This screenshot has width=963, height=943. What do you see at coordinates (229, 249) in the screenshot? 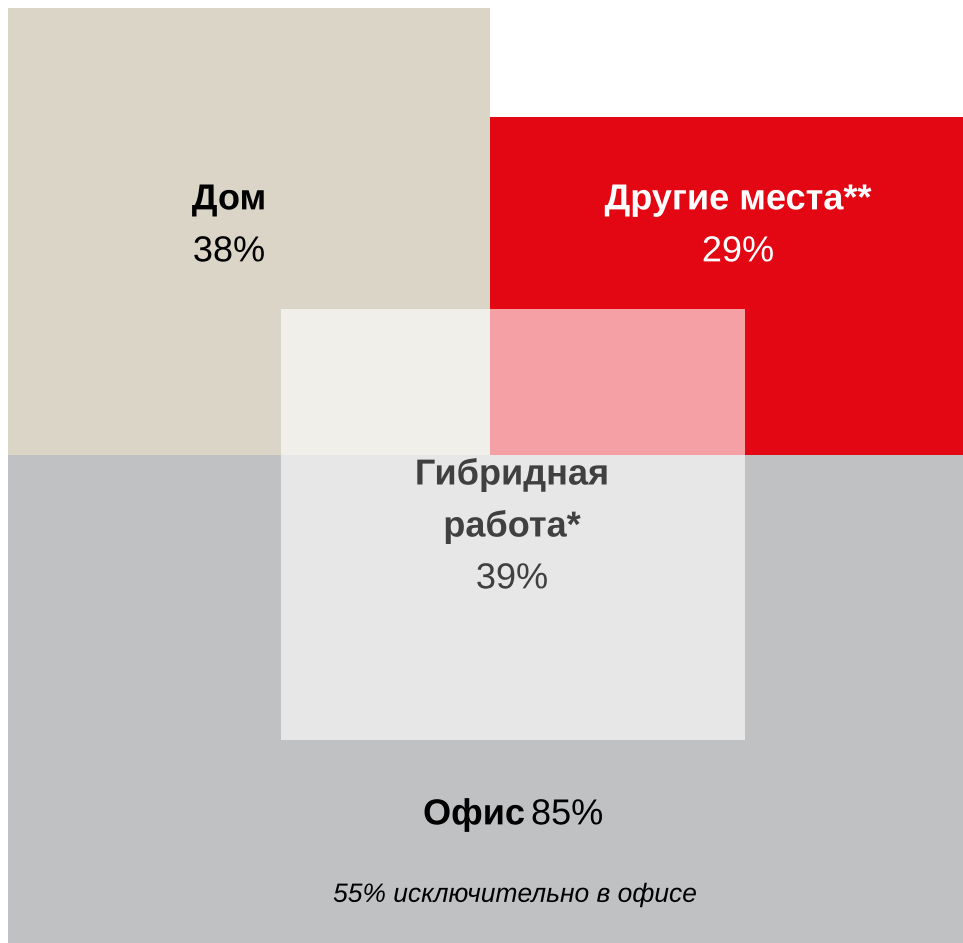
I see `data-label: 38%` at bounding box center [229, 249].